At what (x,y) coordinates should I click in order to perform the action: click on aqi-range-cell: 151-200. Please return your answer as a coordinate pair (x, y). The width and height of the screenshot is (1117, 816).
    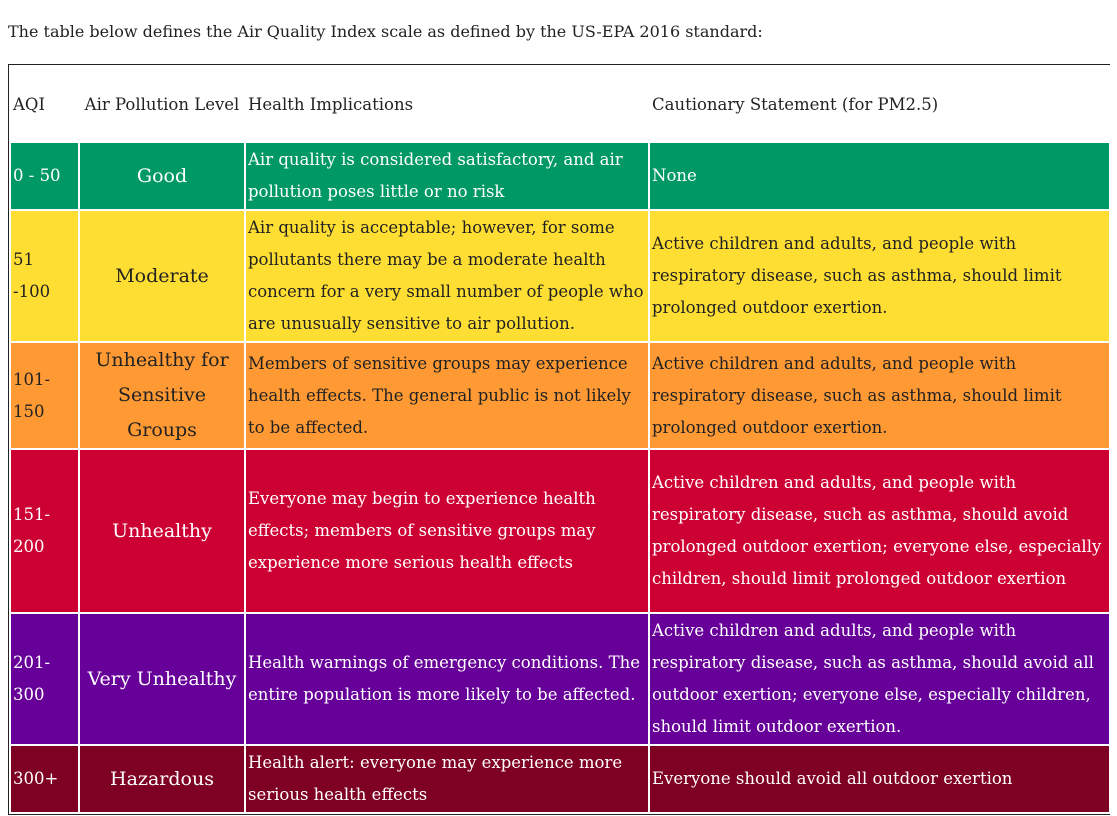
    Looking at the image, I should click on (44, 531).